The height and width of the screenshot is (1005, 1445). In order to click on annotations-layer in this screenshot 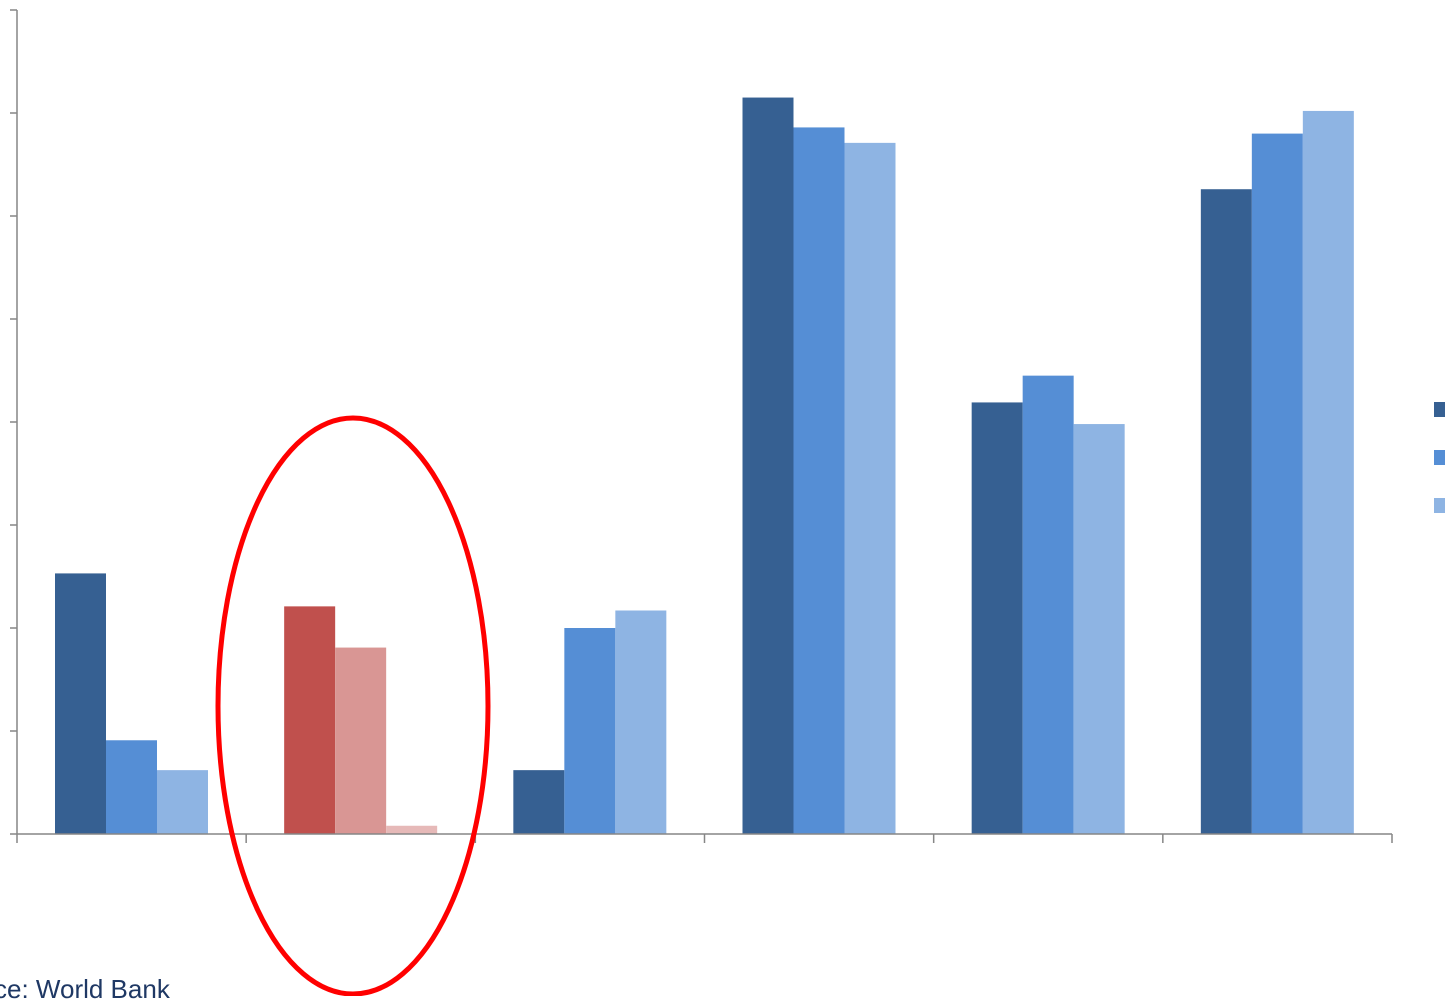, I will do `click(353, 705)`.